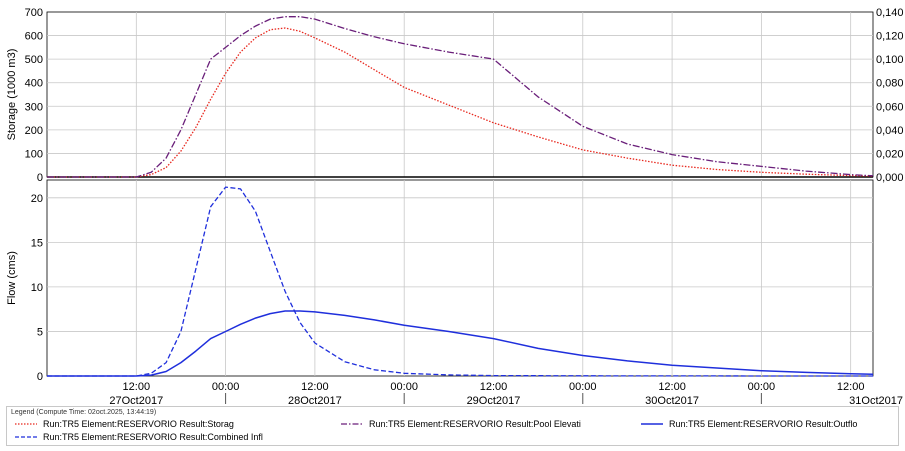 The image size is (905, 451). I want to click on y2-tick-label: 0,040, so click(890, 131).